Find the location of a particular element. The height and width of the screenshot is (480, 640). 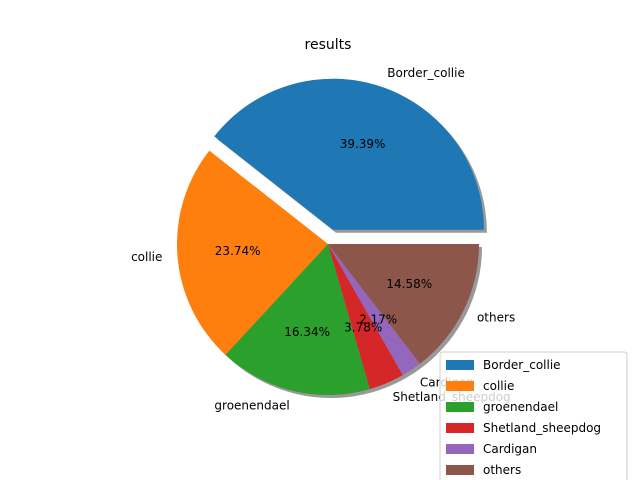

slice-percent-border-collie: 39.39% is located at coordinates (363, 144).